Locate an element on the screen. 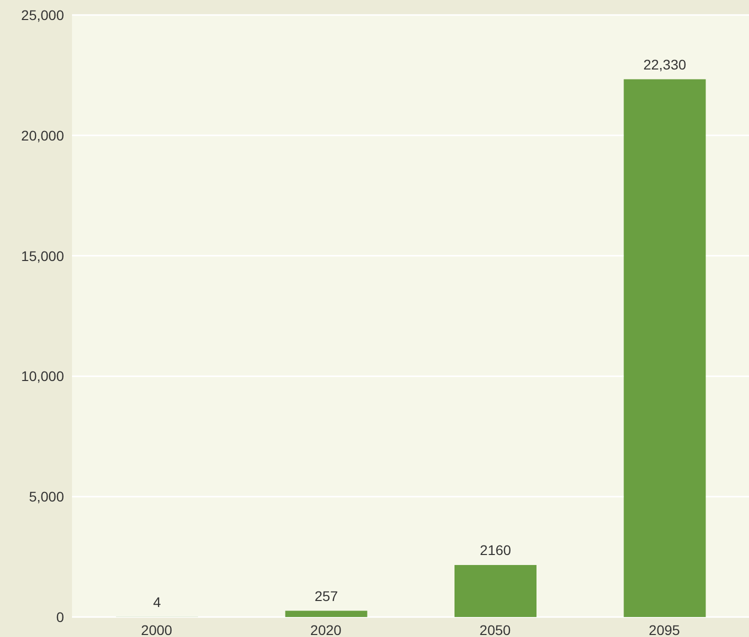 The width and height of the screenshot is (749, 637). x-tick-label: 2050 is located at coordinates (495, 629).